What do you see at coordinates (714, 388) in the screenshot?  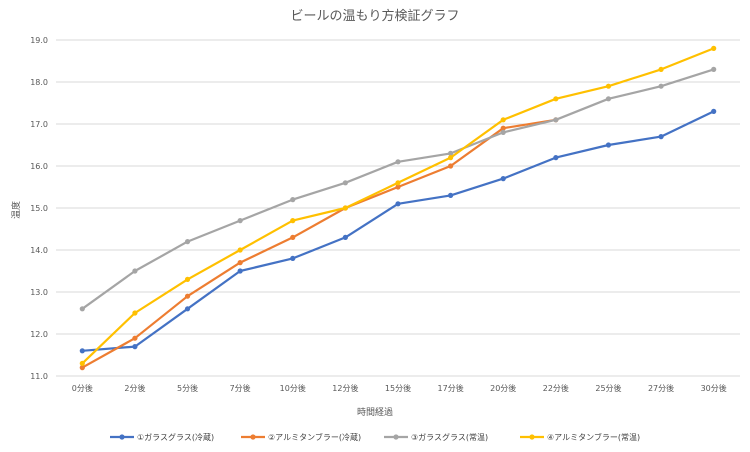 I see `x-tick-label: 30分後` at bounding box center [714, 388].